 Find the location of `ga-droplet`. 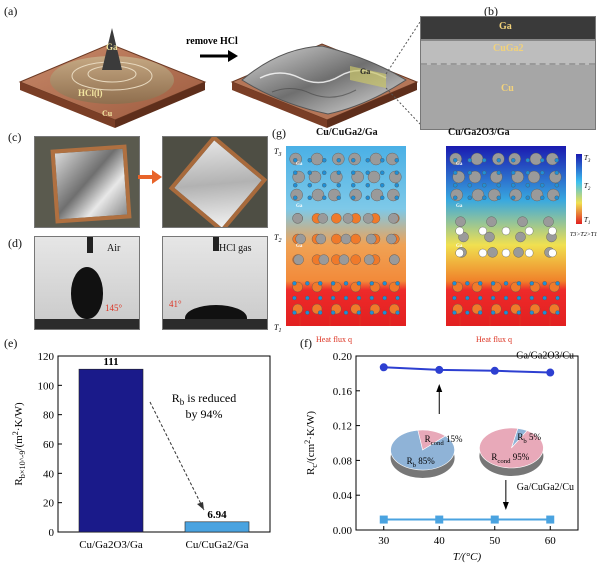

ga-droplet is located at coordinates (112, 49).